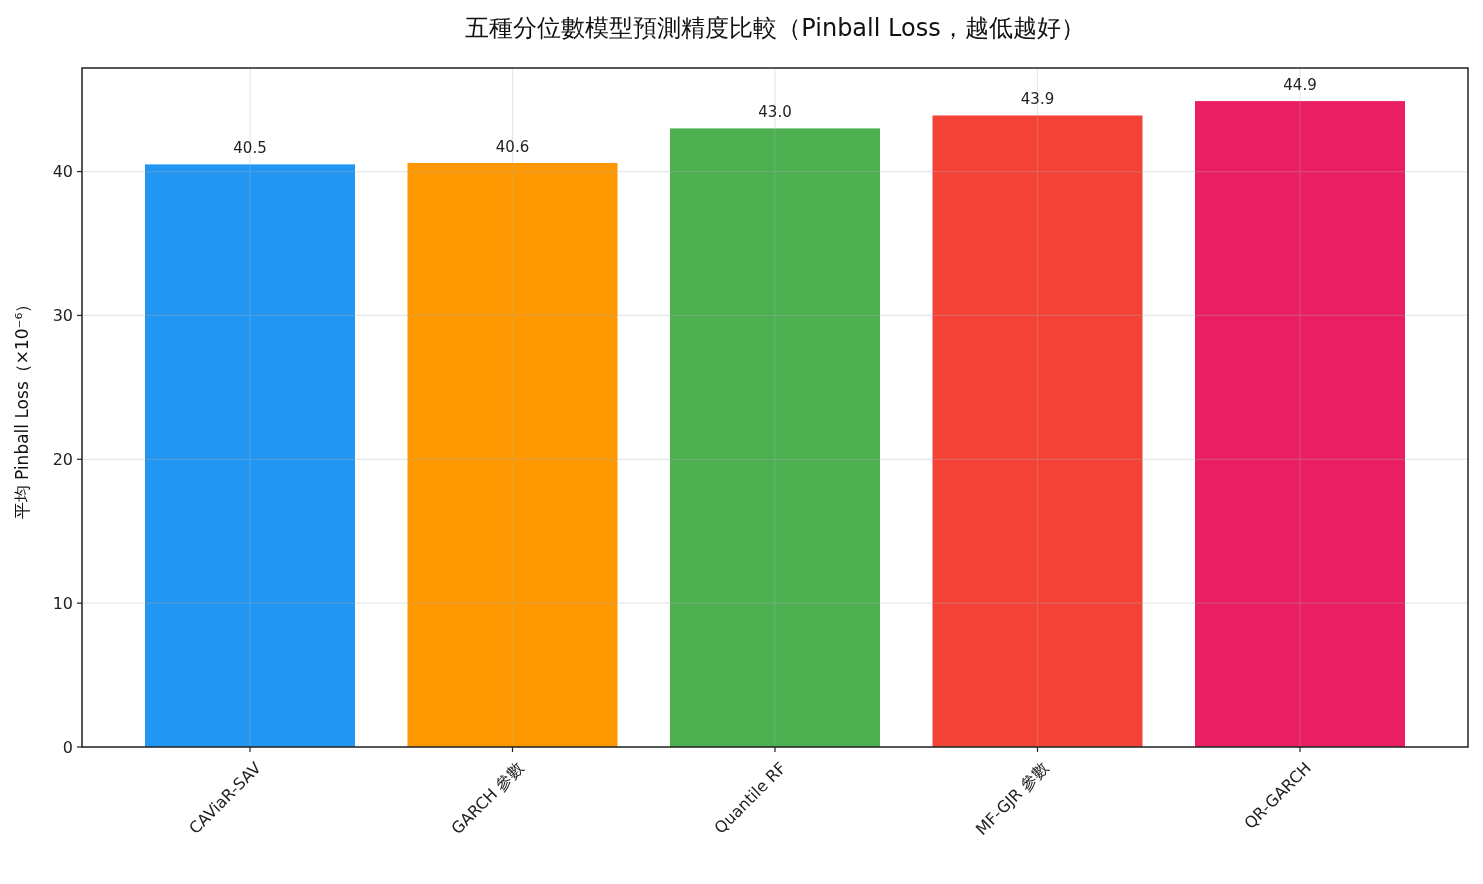  What do you see at coordinates (62, 603) in the screenshot?
I see `y-tick-label: 10` at bounding box center [62, 603].